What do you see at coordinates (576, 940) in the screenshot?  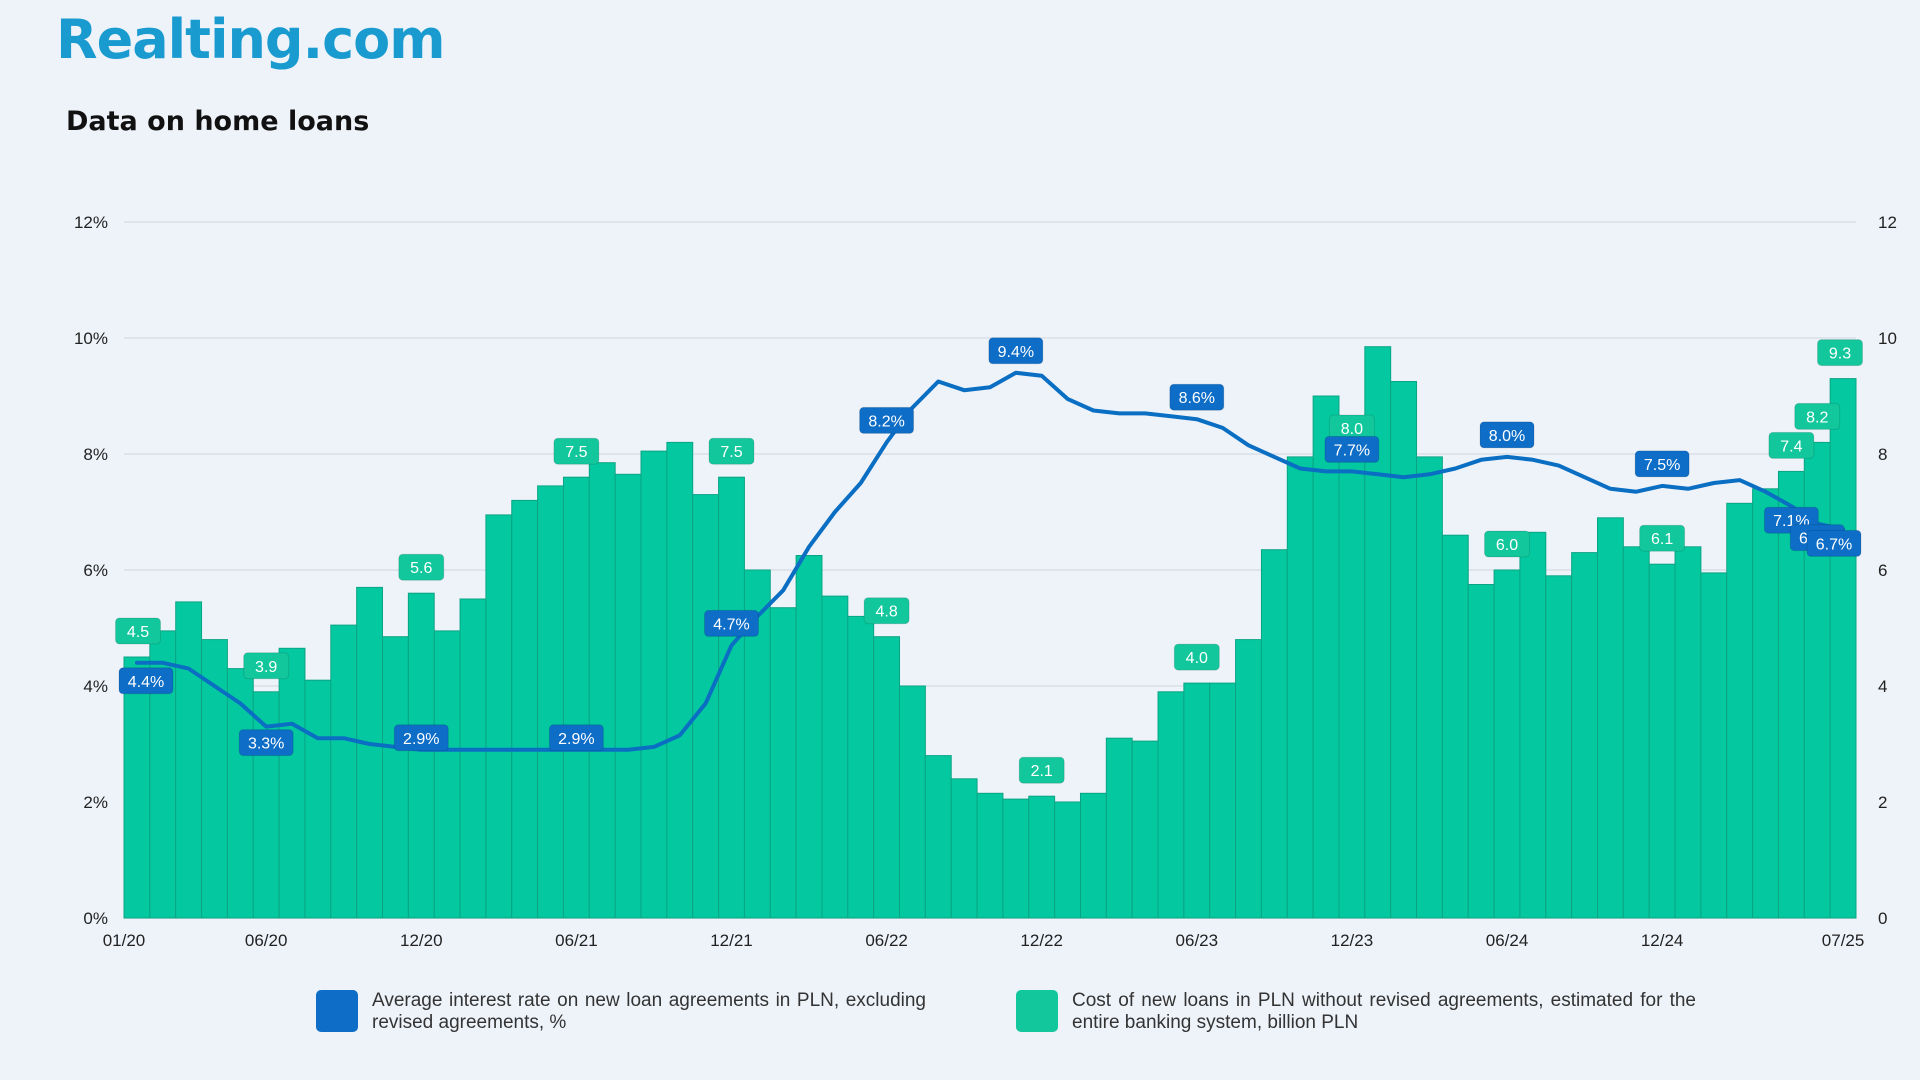 I see `x-tick-label: 06/21` at bounding box center [576, 940].